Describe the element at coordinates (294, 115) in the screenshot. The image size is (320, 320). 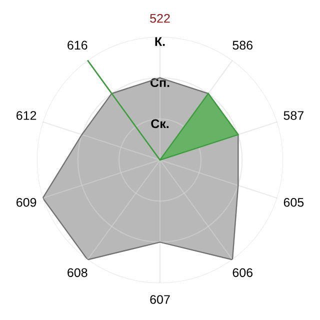
I see `spoke-label: 587` at that location.